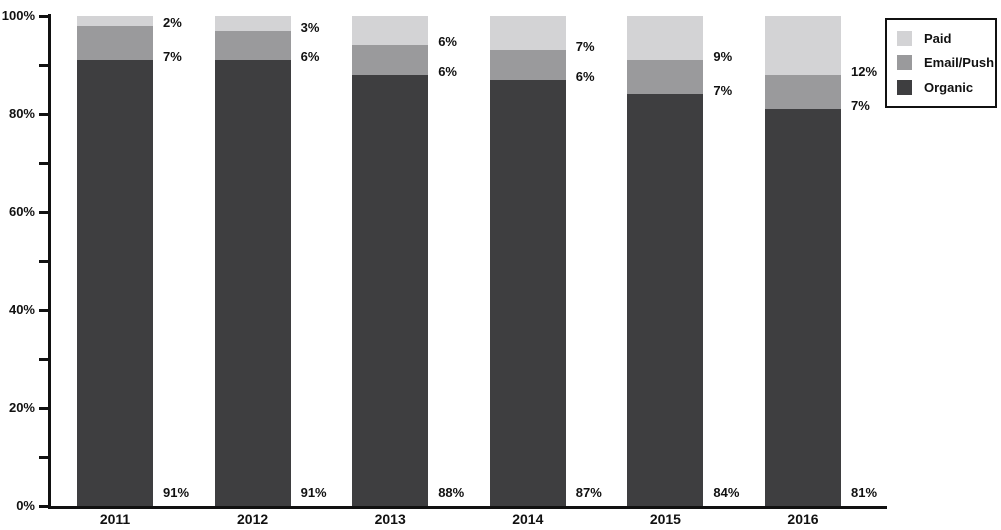  Describe the element at coordinates (21, 407) in the screenshot. I see `y-axis-tick-label: 20%` at that location.